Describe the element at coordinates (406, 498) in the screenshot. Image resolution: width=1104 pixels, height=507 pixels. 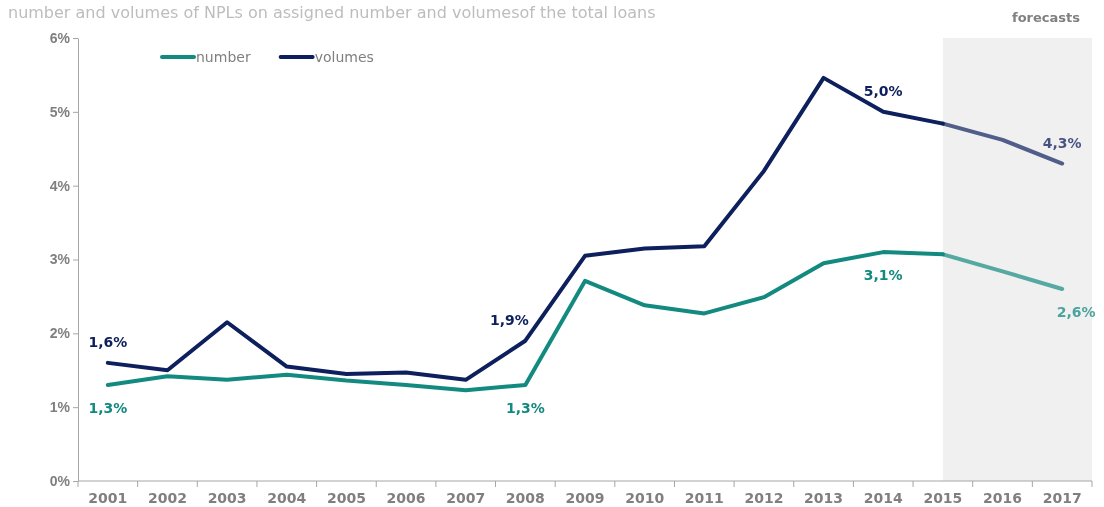
I see `x-tick-label: 2006` at that location.